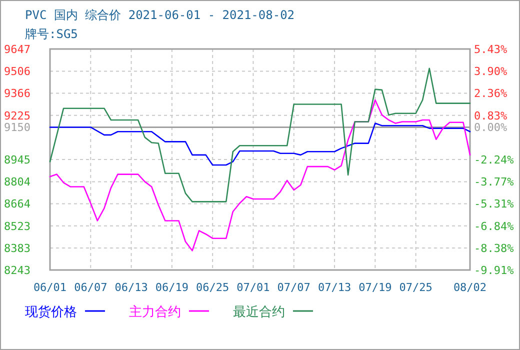 Image resolution: width=520 pixels, height=350 pixels. Describe the element at coordinates (171, 287) in the screenshot. I see `x-tick-label: 06/19` at that location.